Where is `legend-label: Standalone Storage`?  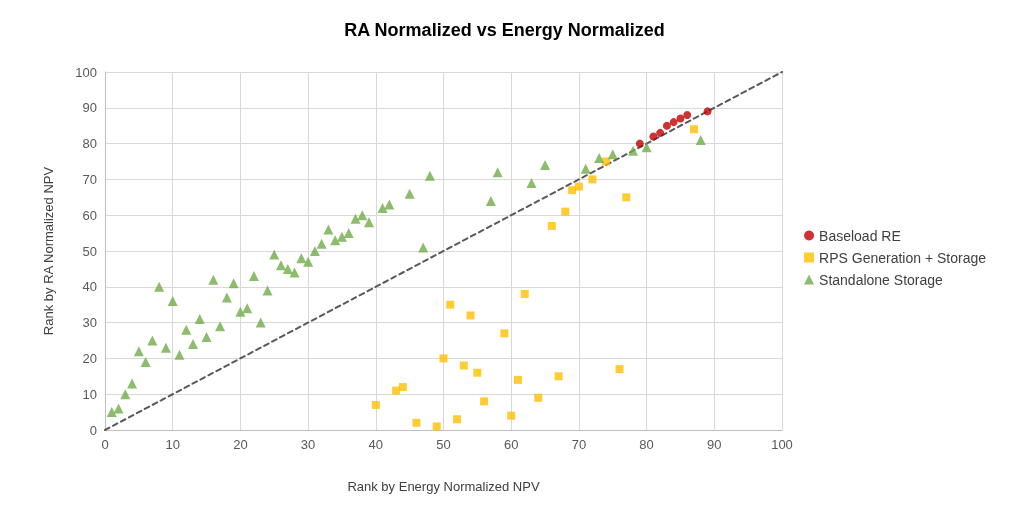
legend-label: Standalone Storage is located at coordinates (881, 279).